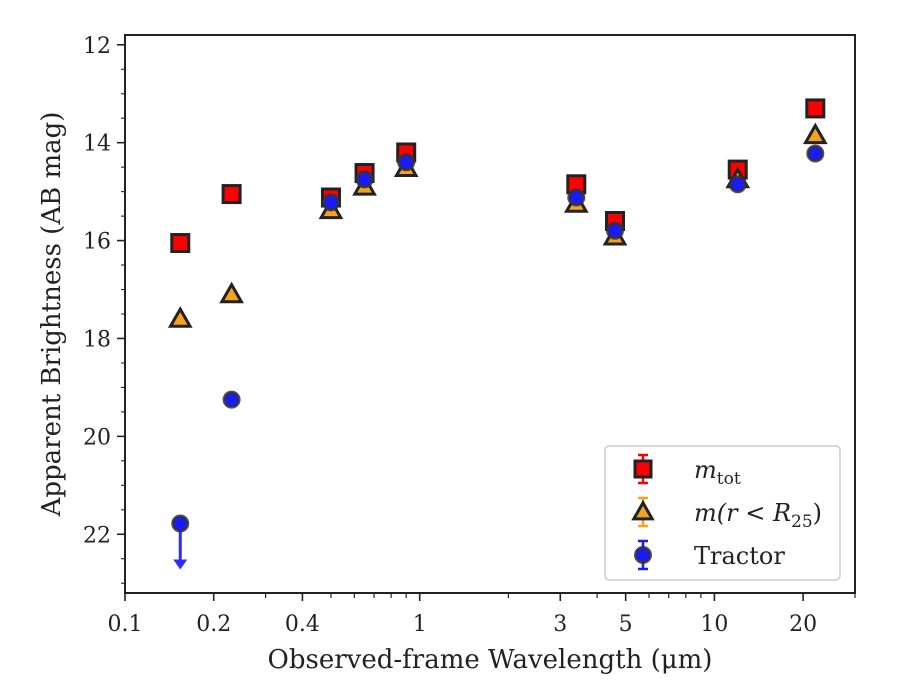 The height and width of the screenshot is (700, 900). I want to click on legend-label: m(r < R25), so click(758, 515).